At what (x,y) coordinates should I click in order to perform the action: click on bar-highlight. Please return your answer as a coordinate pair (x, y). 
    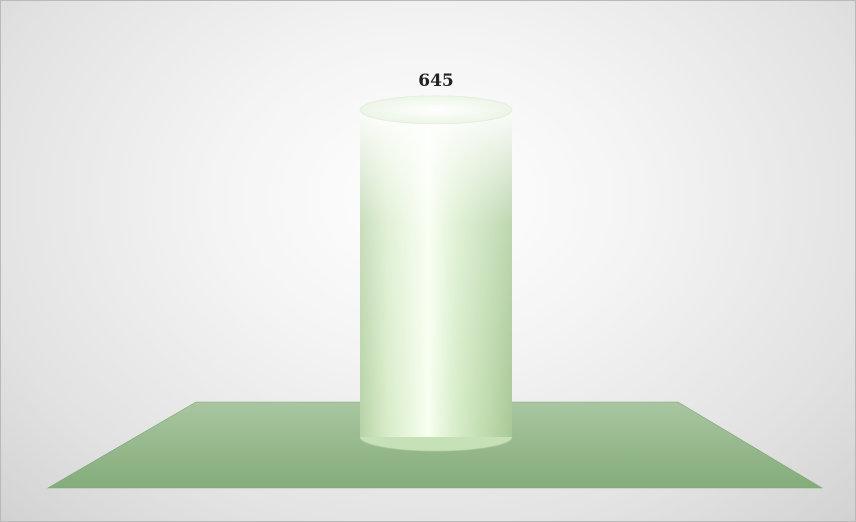
    Looking at the image, I should click on (436, 273).